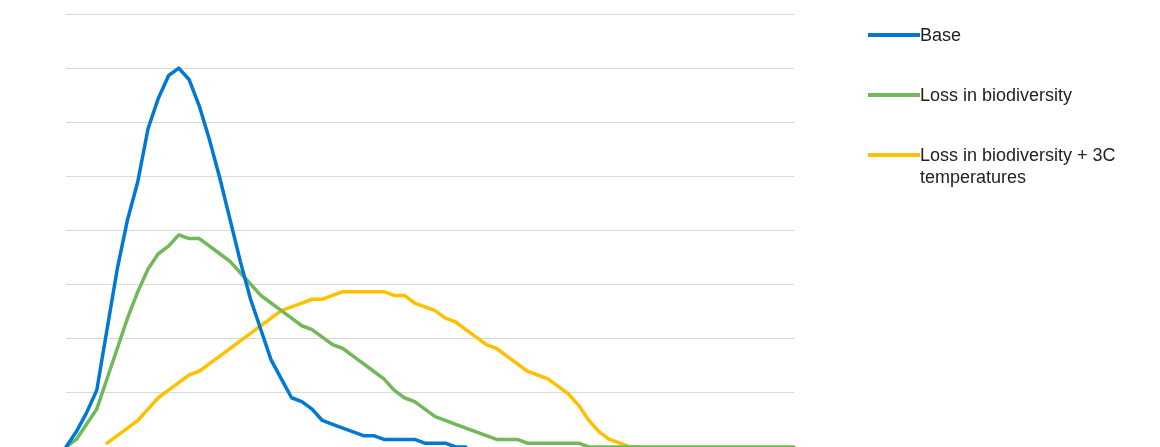  Describe the element at coordinates (941, 35) in the screenshot. I see `legend-label: Base` at that location.